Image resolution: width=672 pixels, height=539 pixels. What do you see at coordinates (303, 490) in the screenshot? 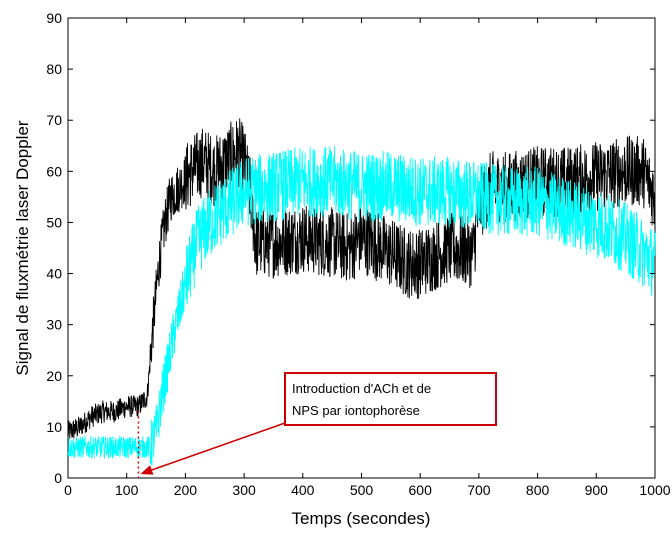
I see `x-tick-label: 400` at bounding box center [303, 490].